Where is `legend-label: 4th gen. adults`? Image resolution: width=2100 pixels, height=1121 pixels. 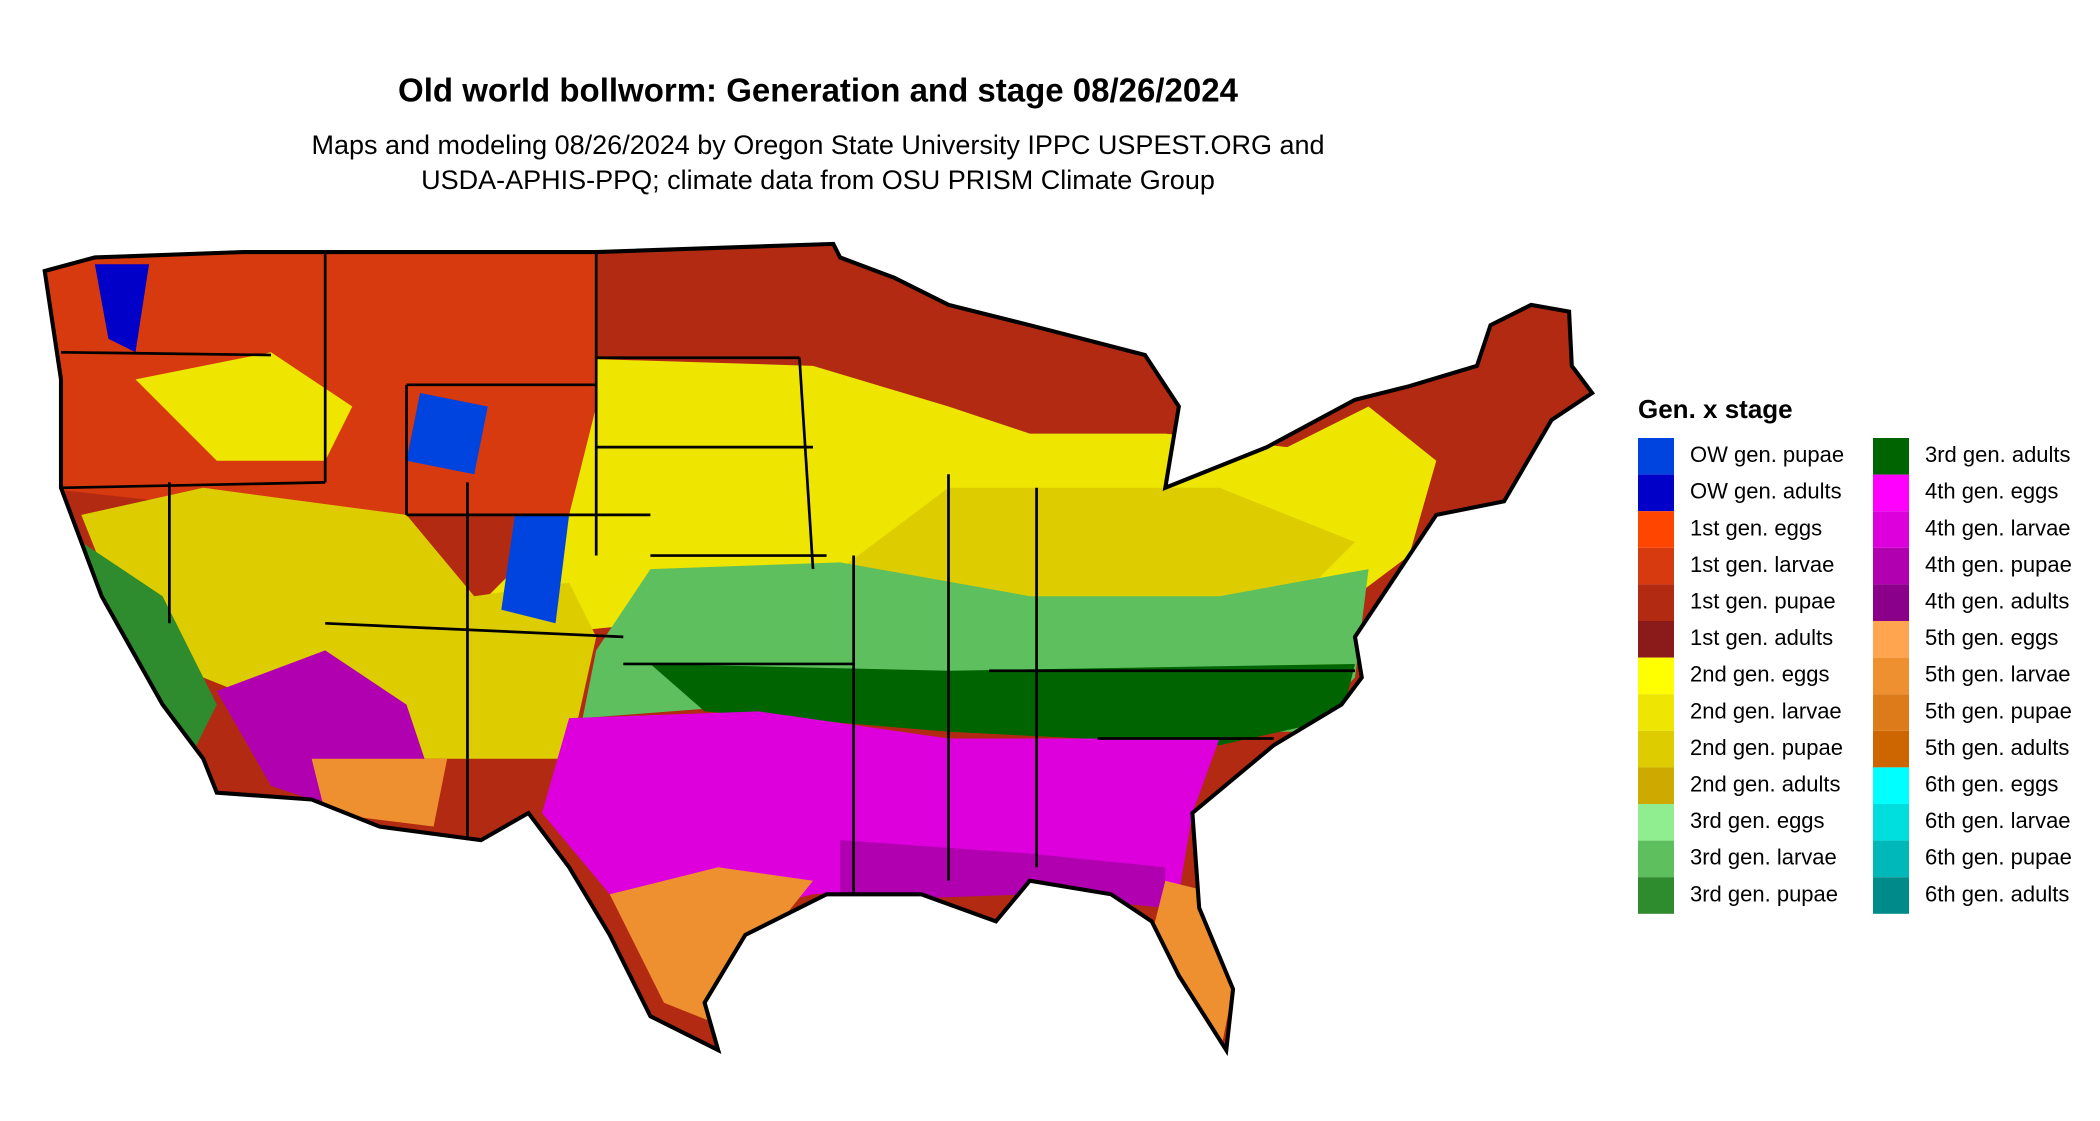
legend-label: 4th gen. adults is located at coordinates (1997, 601).